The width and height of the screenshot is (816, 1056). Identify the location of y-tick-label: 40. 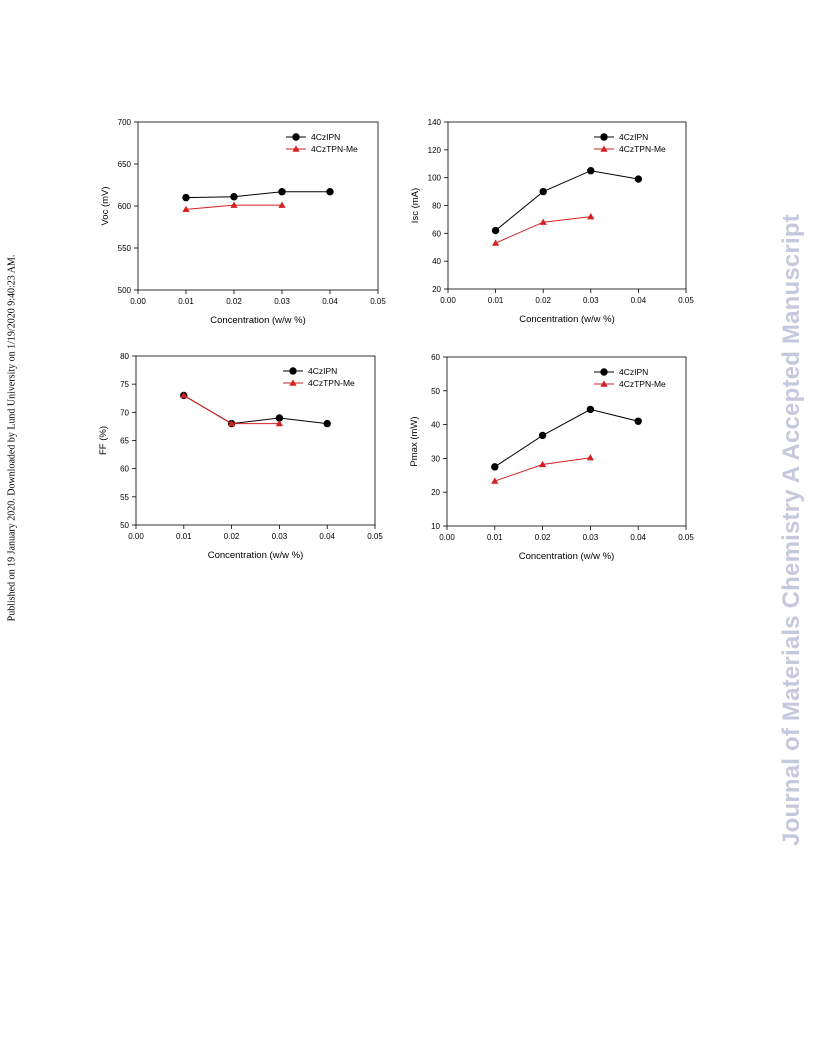
(435, 425).